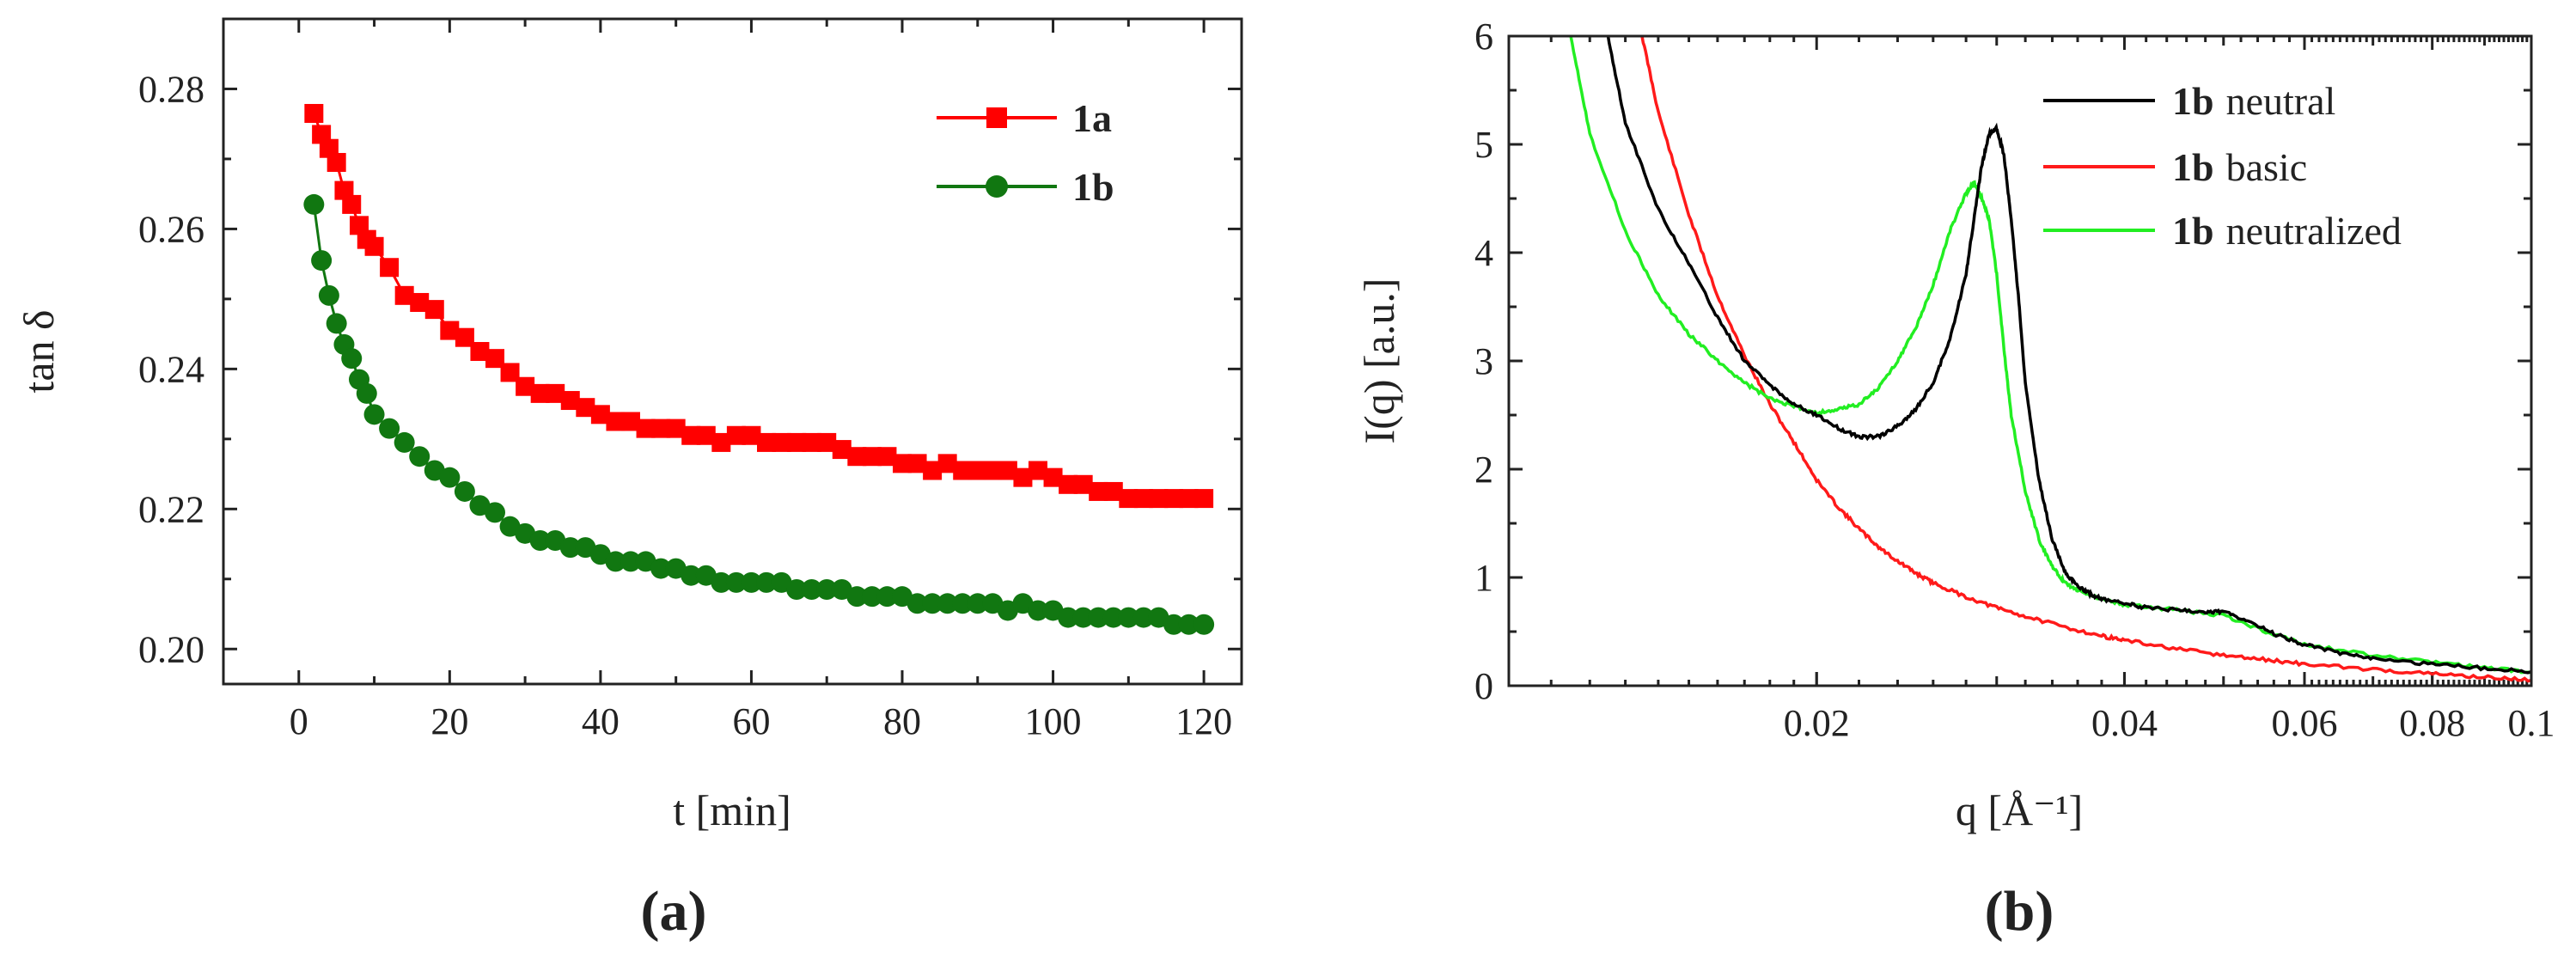 Image resolution: width=2576 pixels, height=959 pixels. I want to click on panel-a-y-tick-labels: 0.20 0.22 0.24 0.26 0.28, so click(171, 369).